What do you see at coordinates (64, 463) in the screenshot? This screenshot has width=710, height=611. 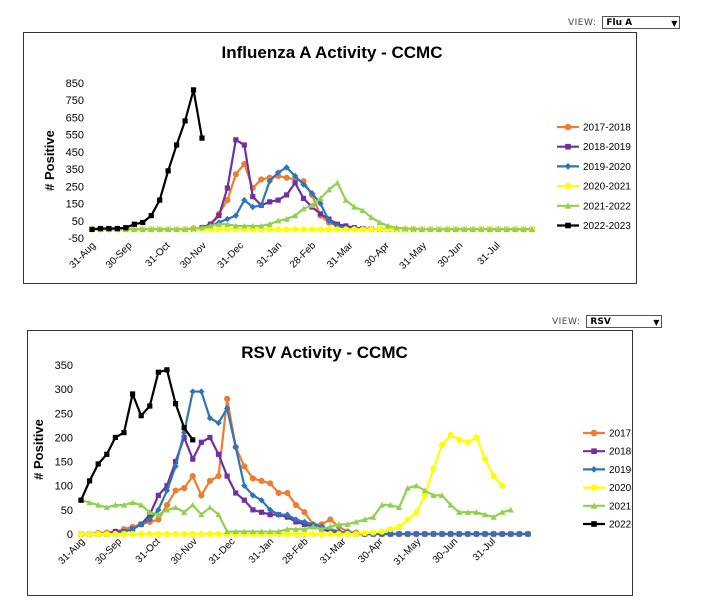 I see `y-tick-label: 150` at bounding box center [64, 463].